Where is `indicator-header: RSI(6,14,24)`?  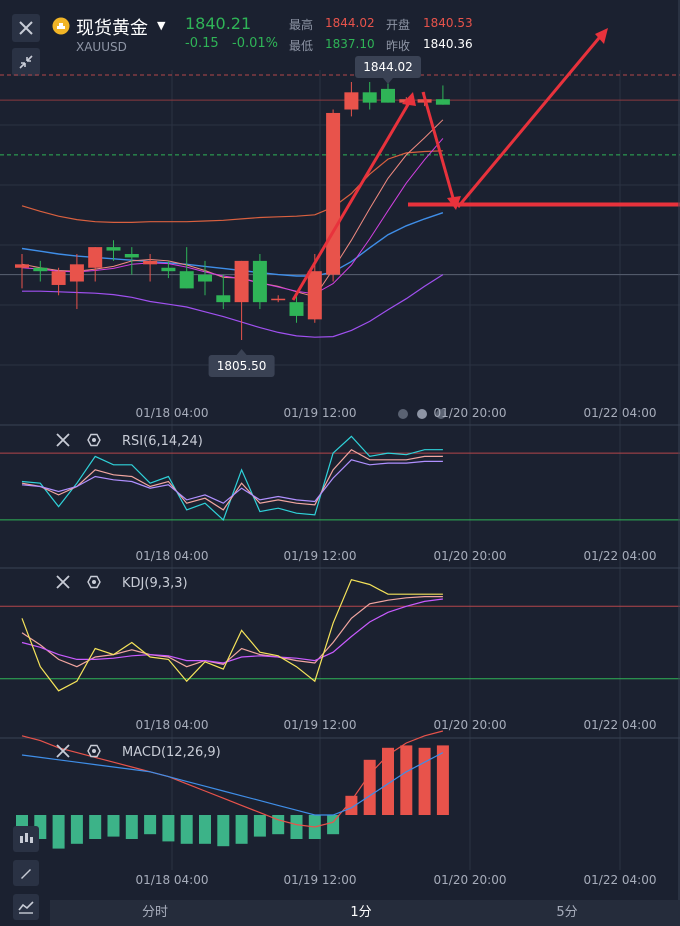 indicator-header: RSI(6,14,24) is located at coordinates (129, 441).